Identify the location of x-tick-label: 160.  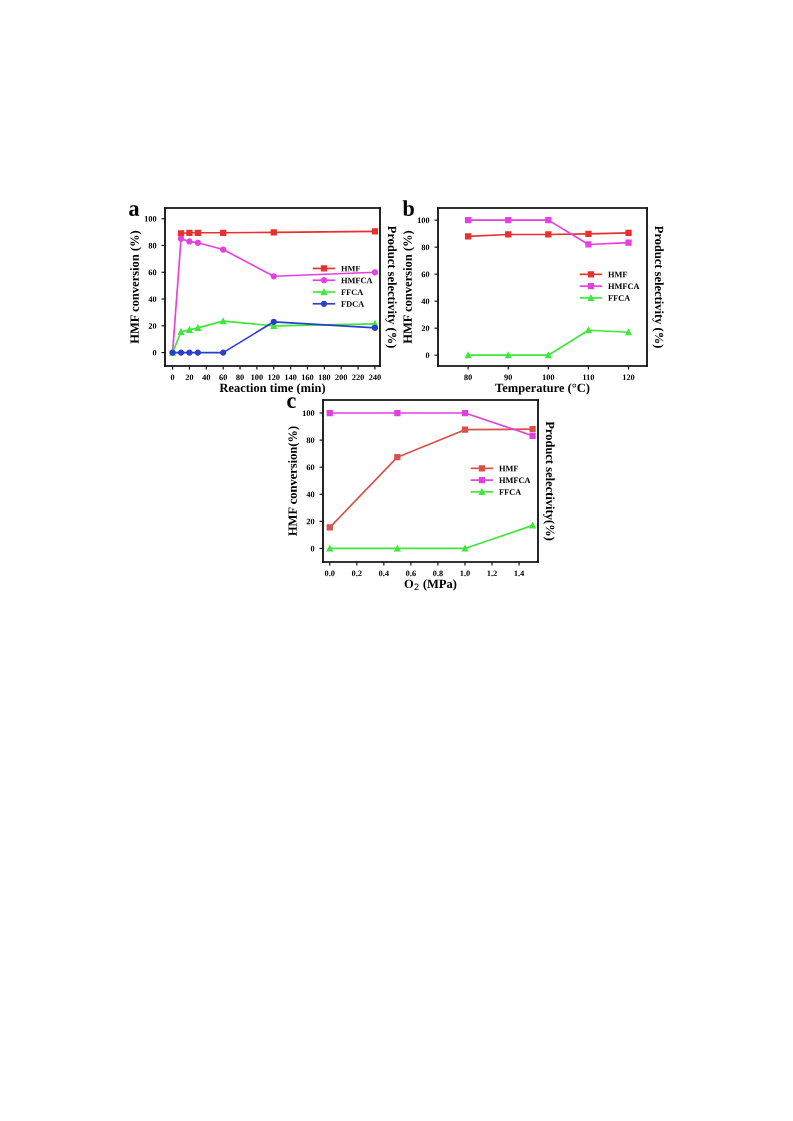
(307, 377).